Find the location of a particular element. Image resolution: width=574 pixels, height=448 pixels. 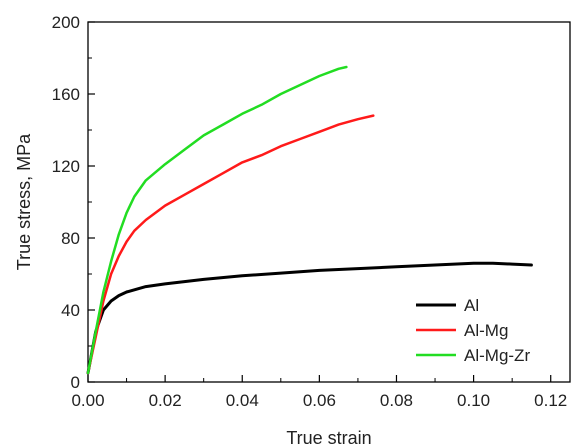

legend: Al Al-Mg Al-Mg-Zr is located at coordinates (473, 330).